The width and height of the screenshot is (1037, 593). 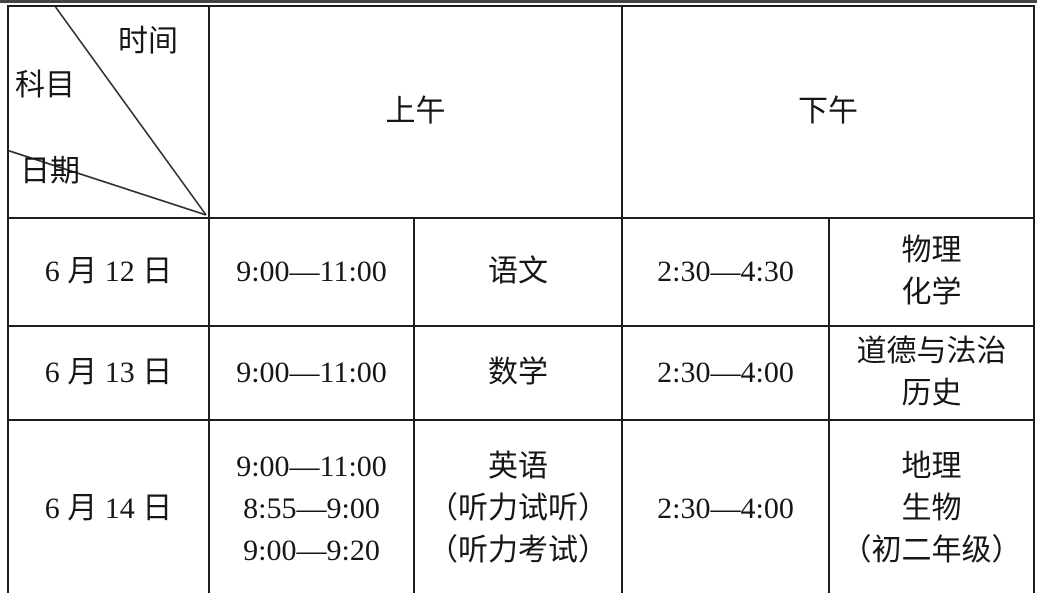 I want to click on pm-subject-cell: 道德与法治 历史, so click(x=931, y=373).